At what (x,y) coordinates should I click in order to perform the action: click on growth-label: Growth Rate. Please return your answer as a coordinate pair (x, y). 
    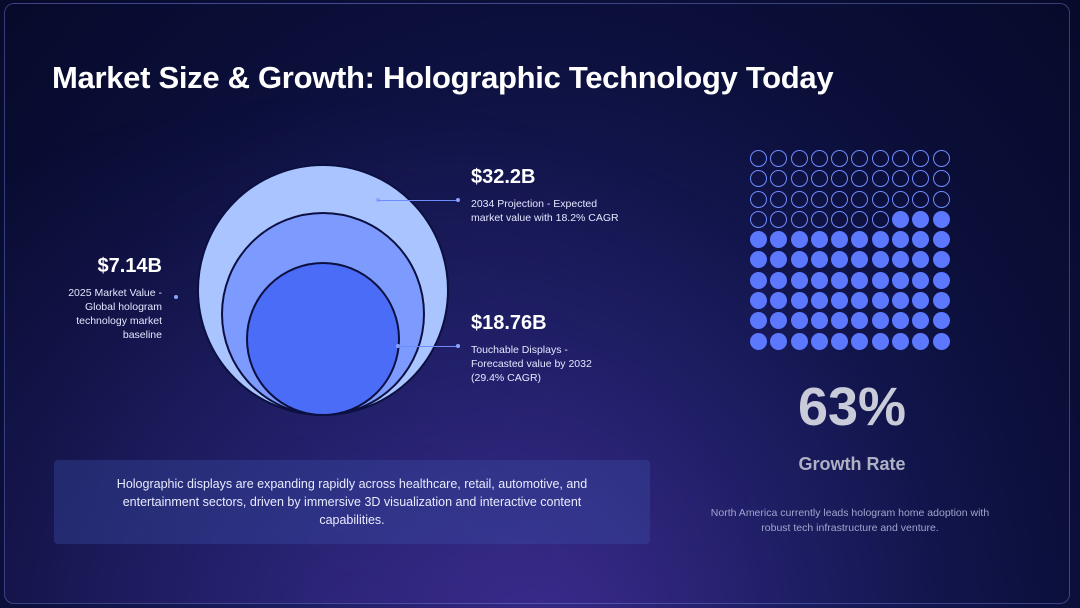
    Looking at the image, I should click on (852, 464).